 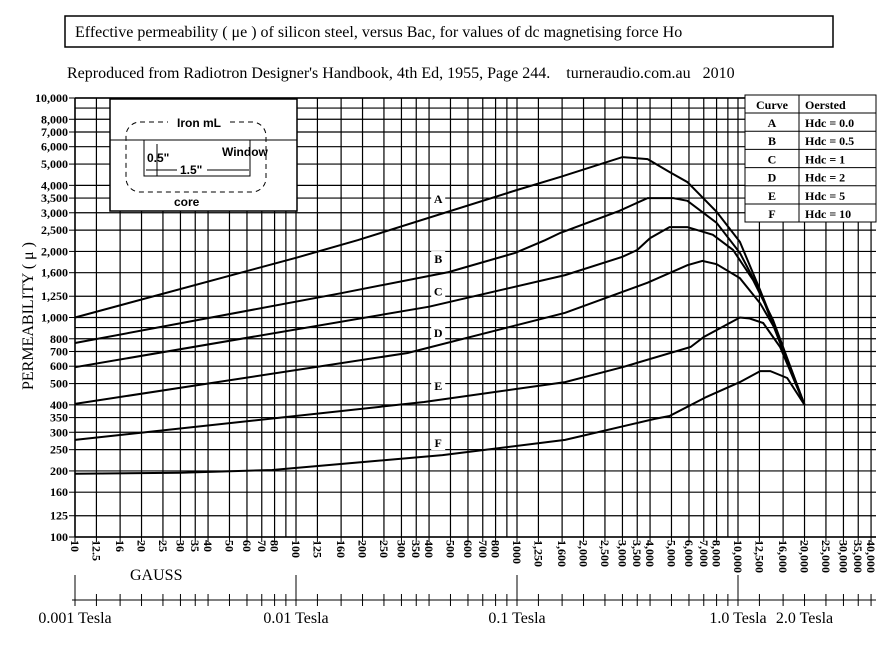 What do you see at coordinates (772, 196) in the screenshot?
I see `legend-curve-e: E` at bounding box center [772, 196].